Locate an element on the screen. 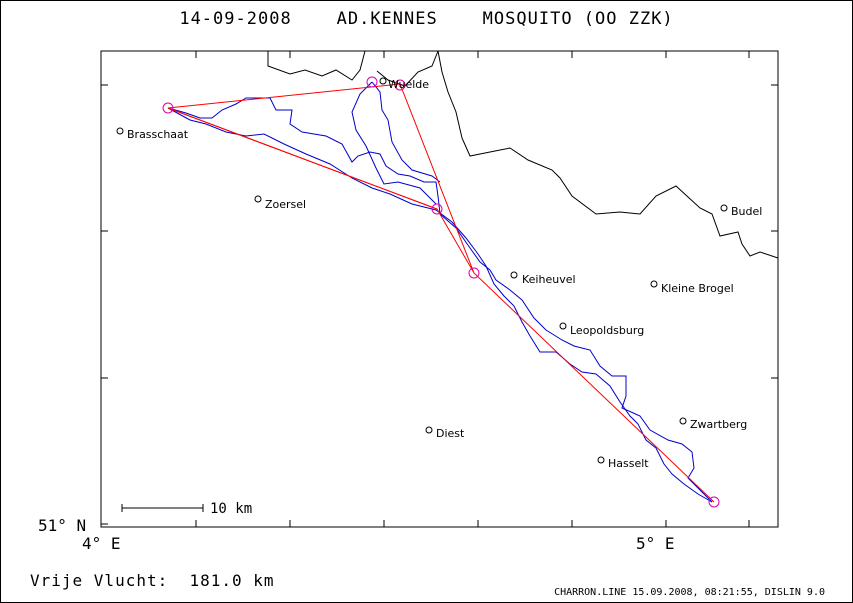 The height and width of the screenshot is (603, 853). place-label: Budel is located at coordinates (746, 211).